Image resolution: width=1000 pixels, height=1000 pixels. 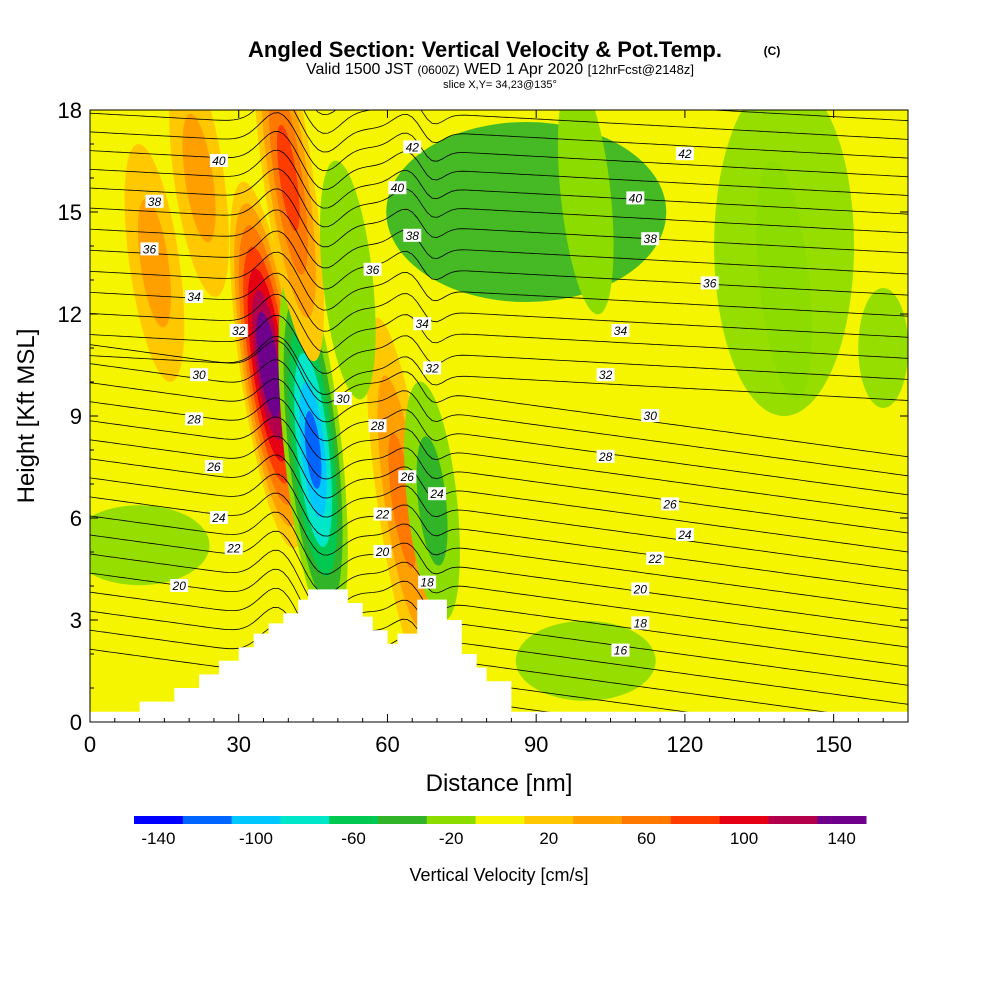 I want to click on contour-label-text: 32, so click(x=432, y=368).